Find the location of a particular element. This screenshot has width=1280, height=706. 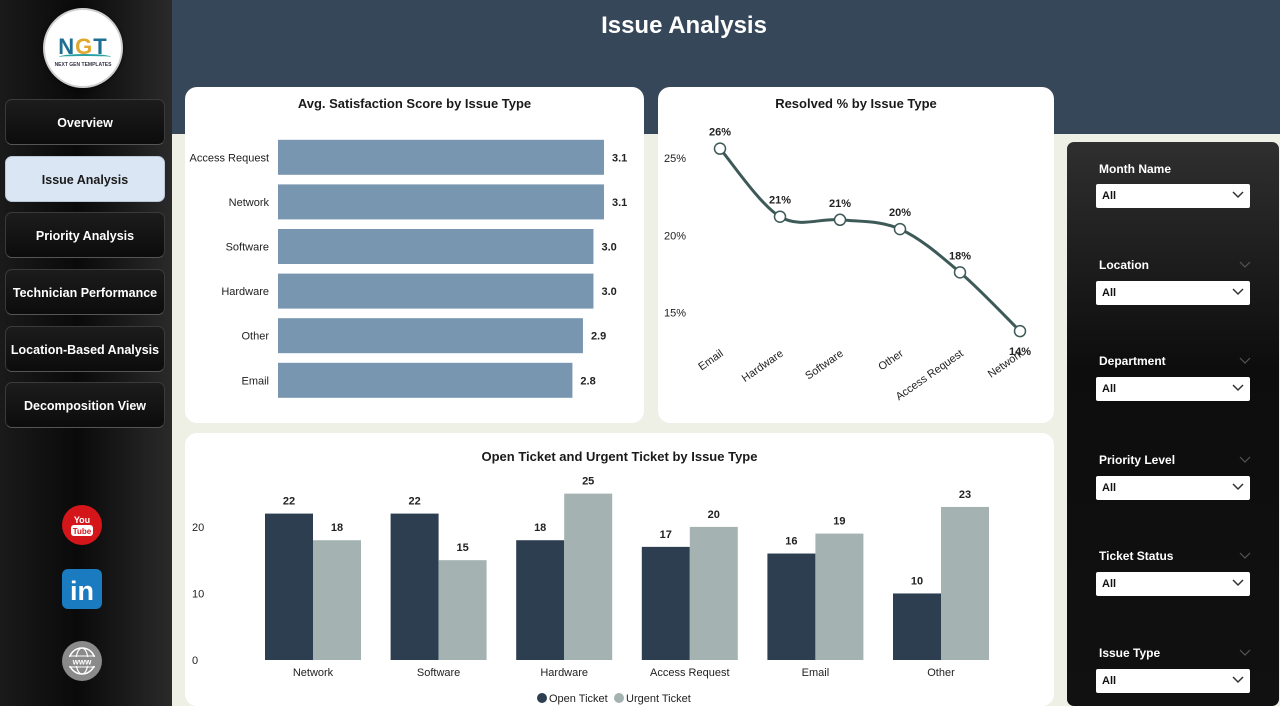

data-label-access-request: 18% is located at coordinates (960, 256).